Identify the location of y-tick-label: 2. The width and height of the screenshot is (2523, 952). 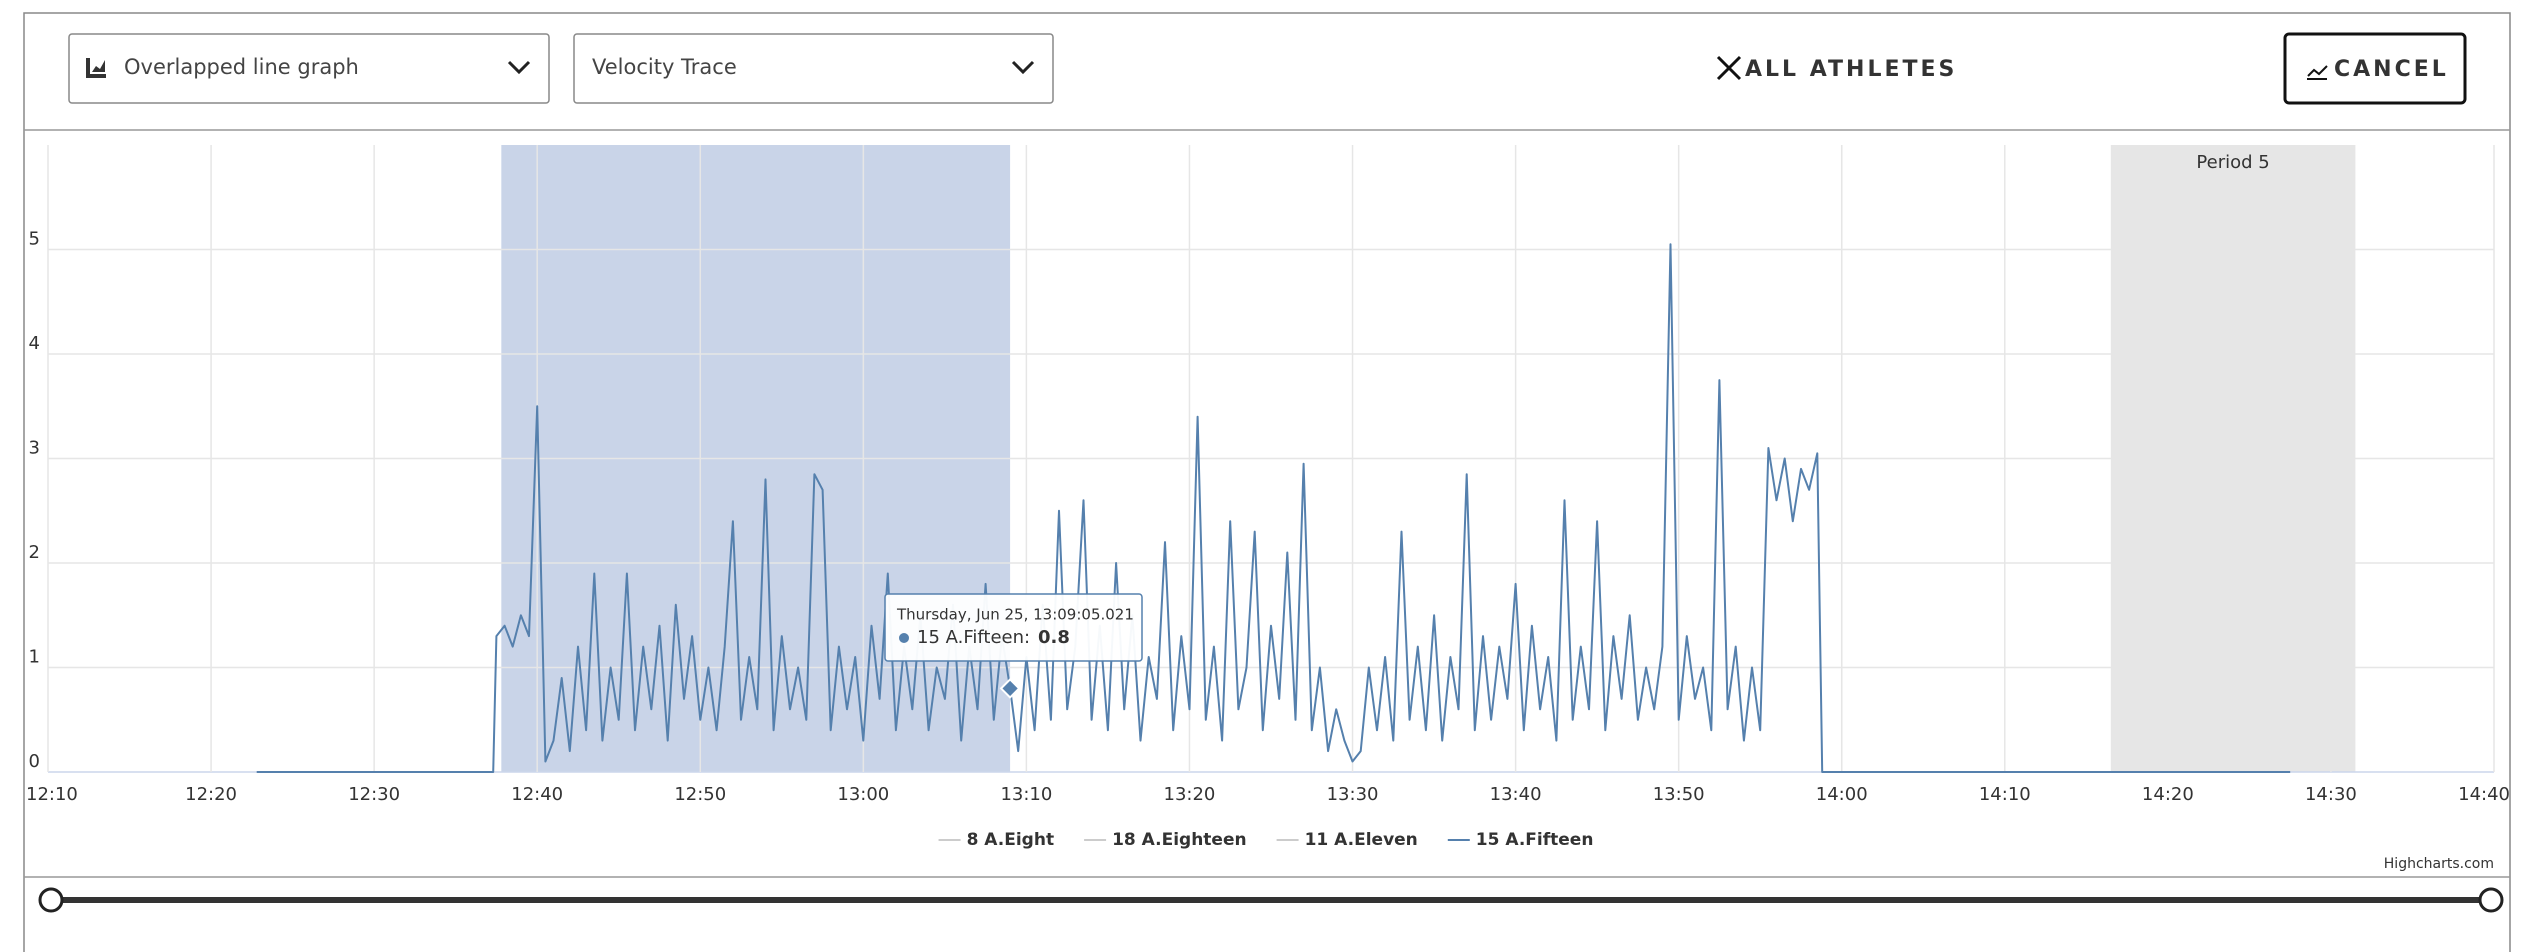
(34, 552).